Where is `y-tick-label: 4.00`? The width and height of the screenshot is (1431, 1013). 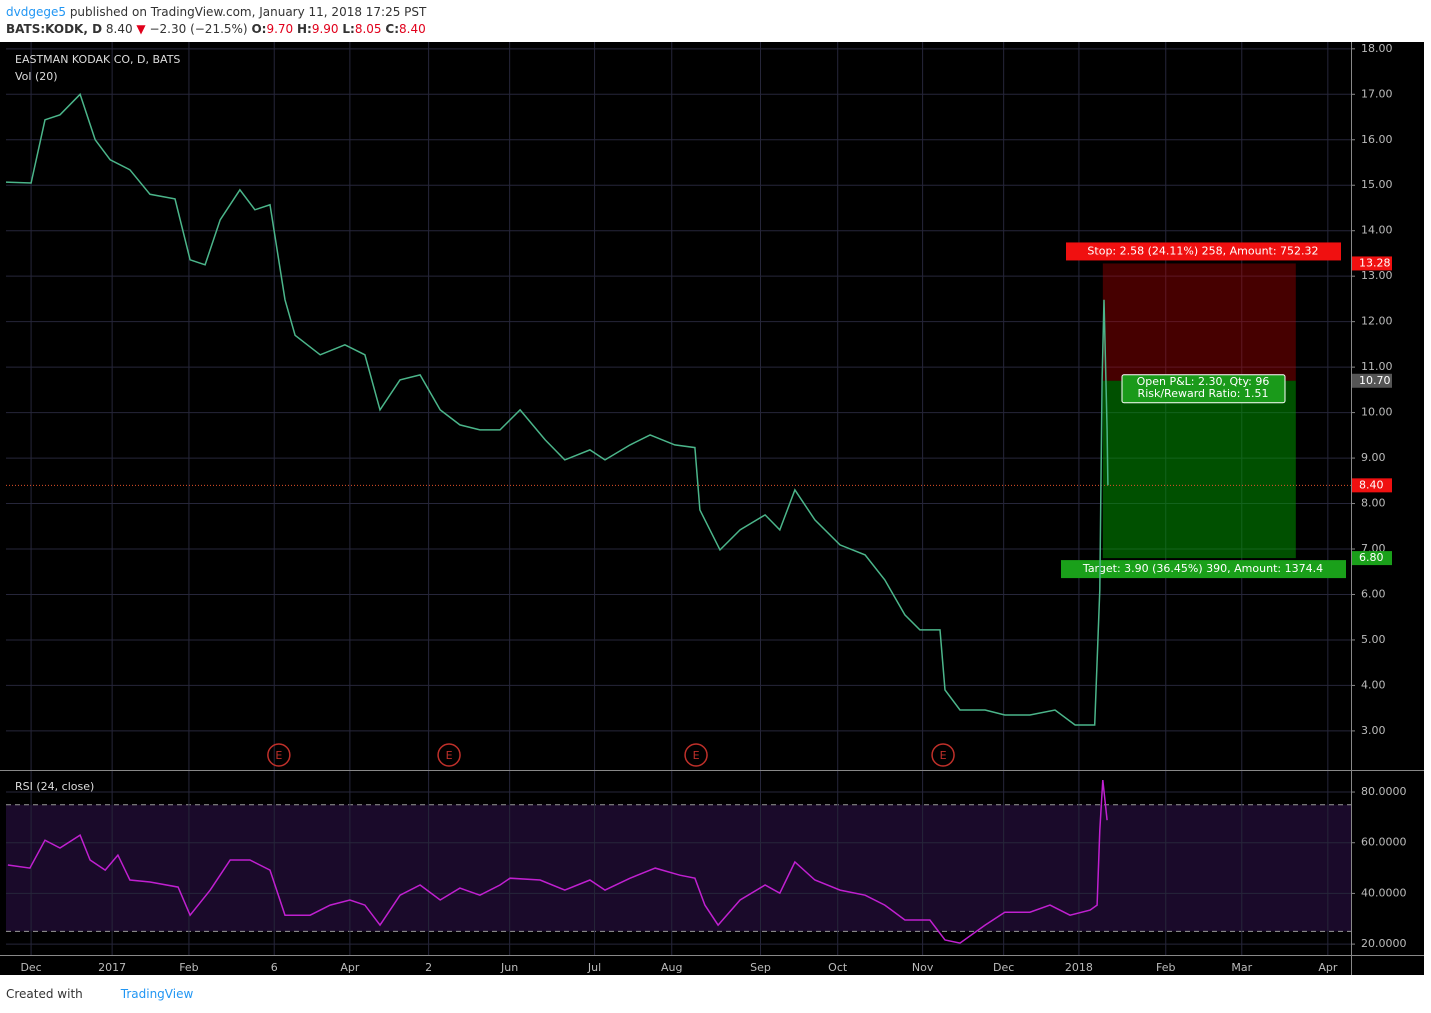 y-tick-label: 4.00 is located at coordinates (1373, 684).